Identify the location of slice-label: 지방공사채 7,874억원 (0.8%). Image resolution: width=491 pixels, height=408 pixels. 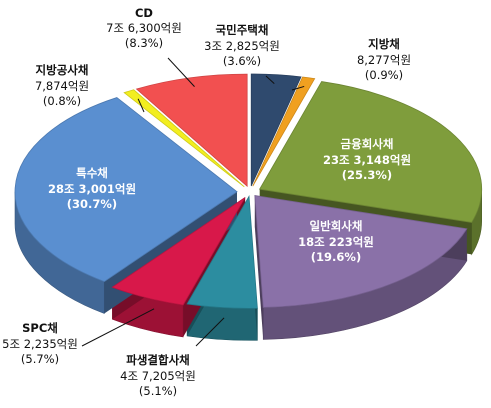
(62, 85).